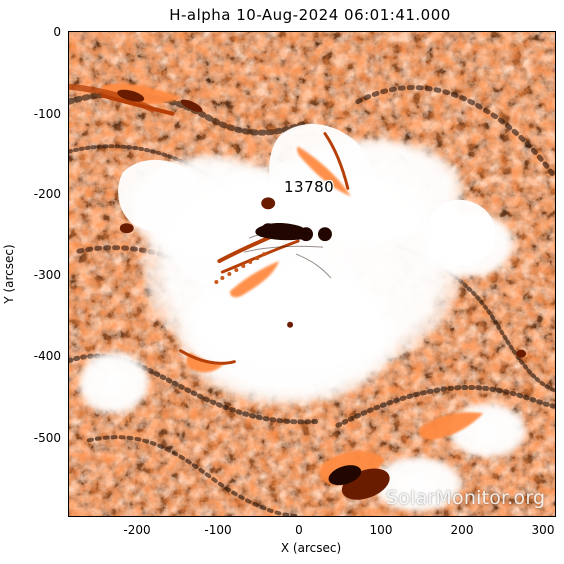  Describe the element at coordinates (381, 530) in the screenshot. I see `x-tick-label: 100` at that location.